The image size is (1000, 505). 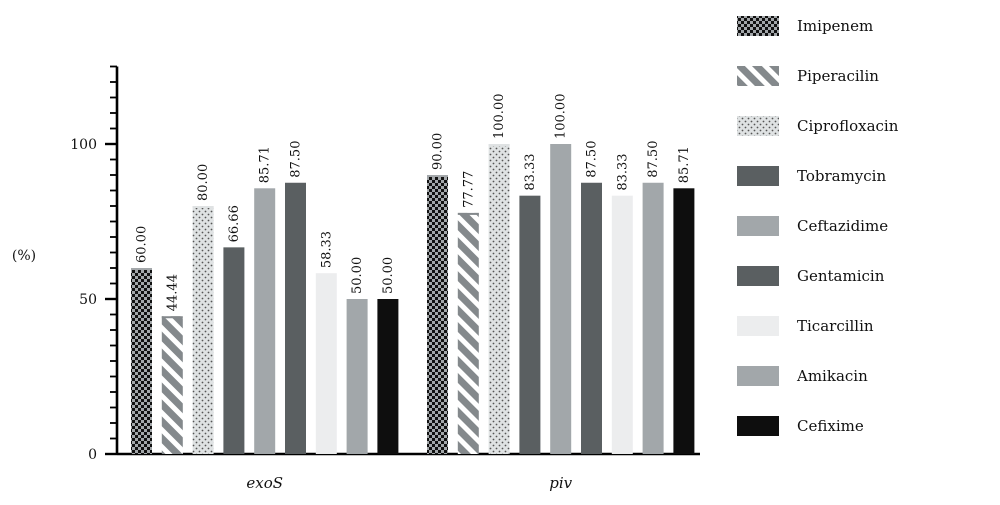 I want to click on data-label: 90.00, so click(x=438, y=151).